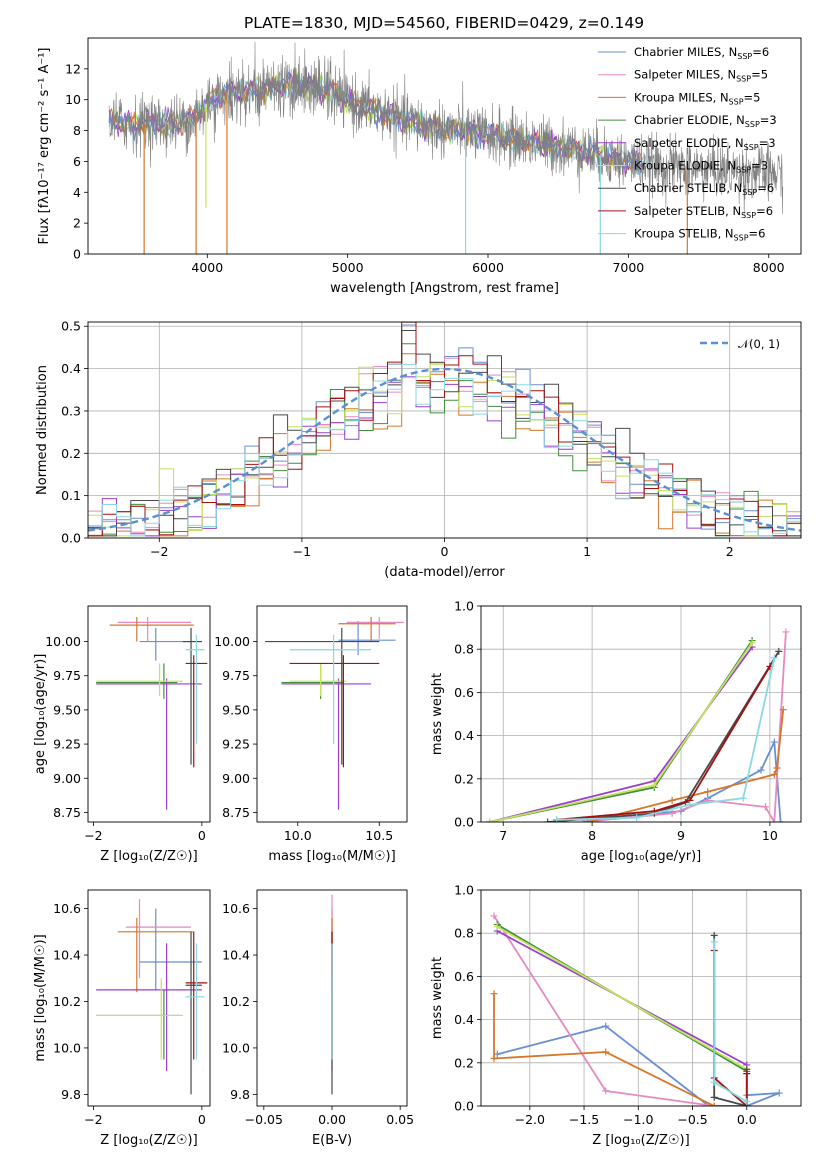  I want to click on x-tick-label: 9, so click(681, 835).